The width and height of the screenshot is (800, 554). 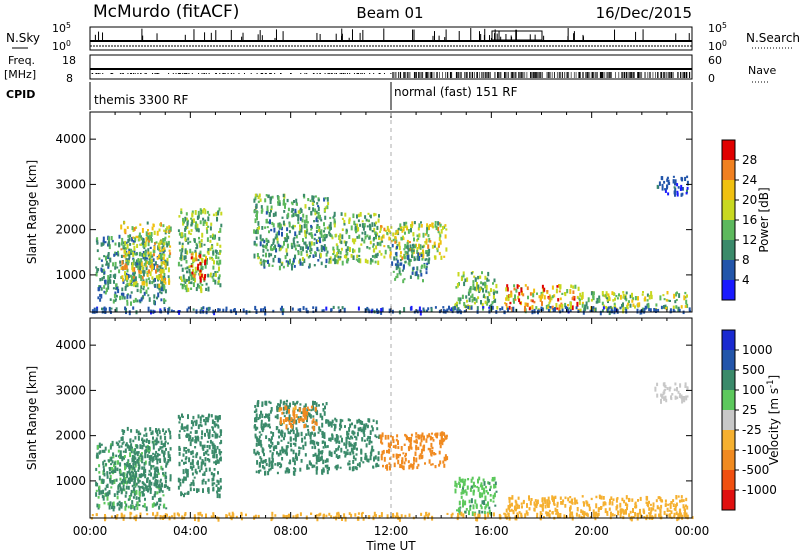 I want to click on x-axis-label: Time UT, so click(x=390, y=546).